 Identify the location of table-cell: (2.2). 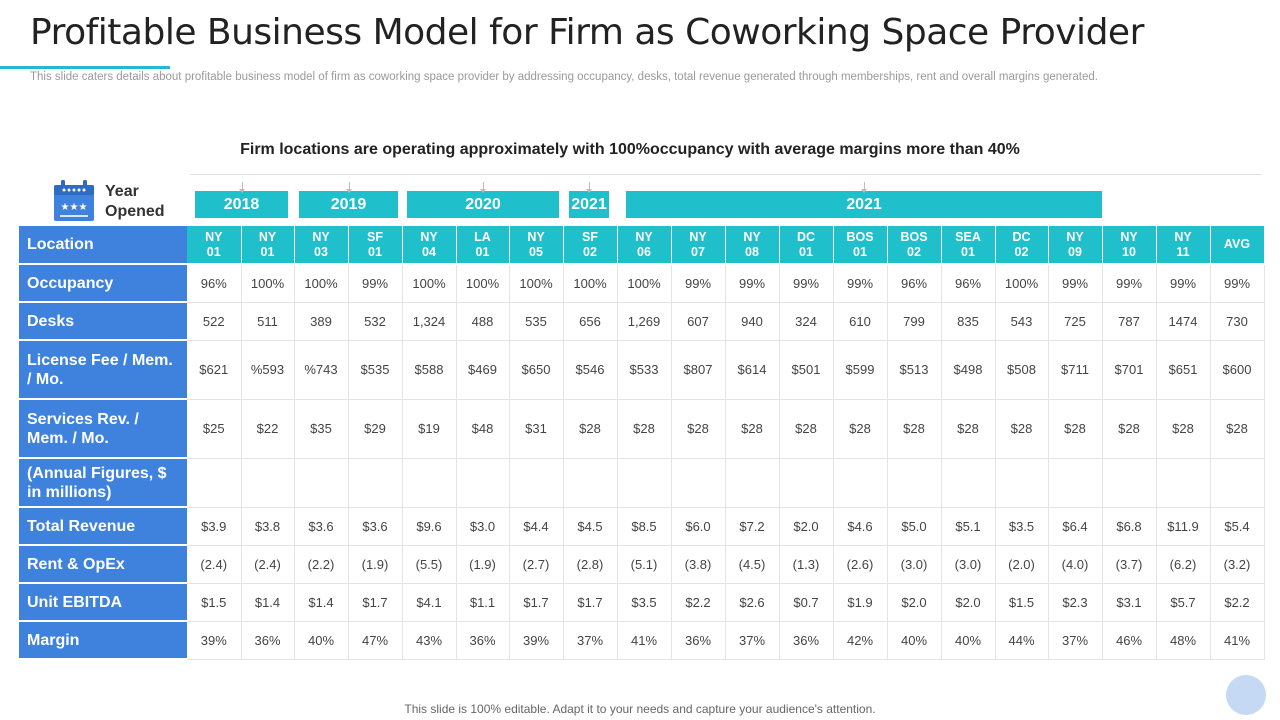
(321, 564).